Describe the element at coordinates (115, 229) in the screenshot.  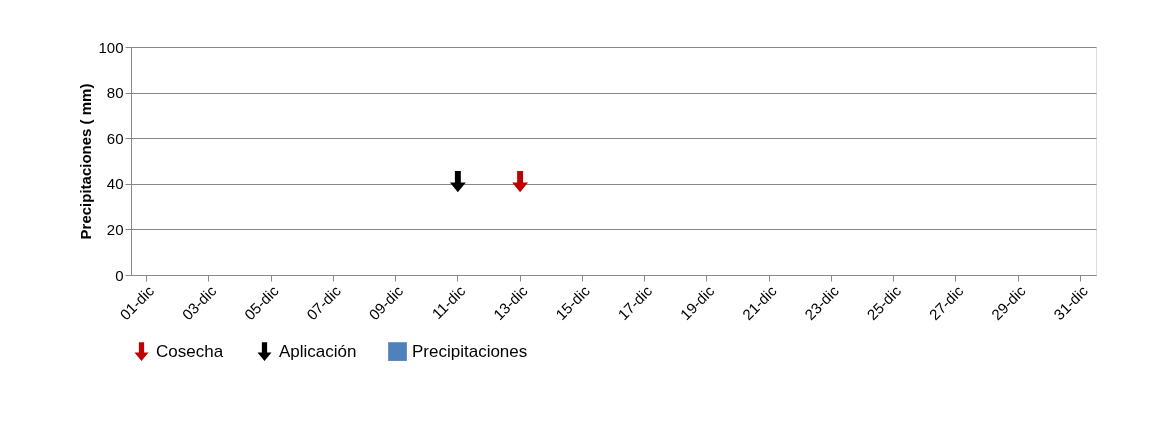
I see `y-tick-label: 20` at that location.